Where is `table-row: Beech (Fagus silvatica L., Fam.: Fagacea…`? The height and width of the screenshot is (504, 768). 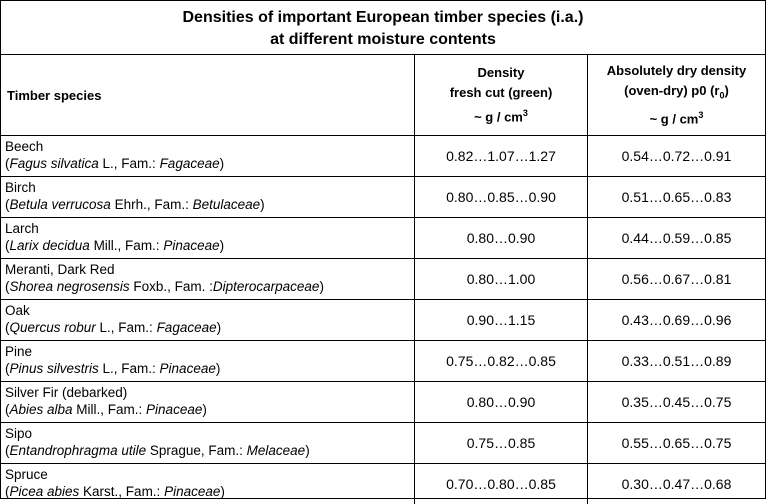 table-row: Beech (Fagus silvatica L., Fam.: Fagacea… is located at coordinates (383, 156).